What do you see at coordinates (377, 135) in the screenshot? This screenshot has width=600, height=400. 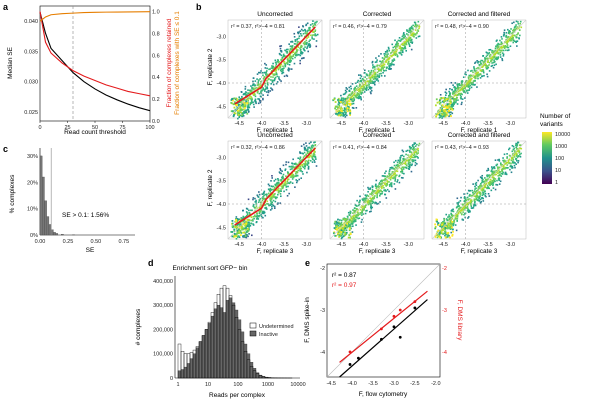 I see `panel-b-plot-title-4: Corrected` at bounding box center [377, 135].